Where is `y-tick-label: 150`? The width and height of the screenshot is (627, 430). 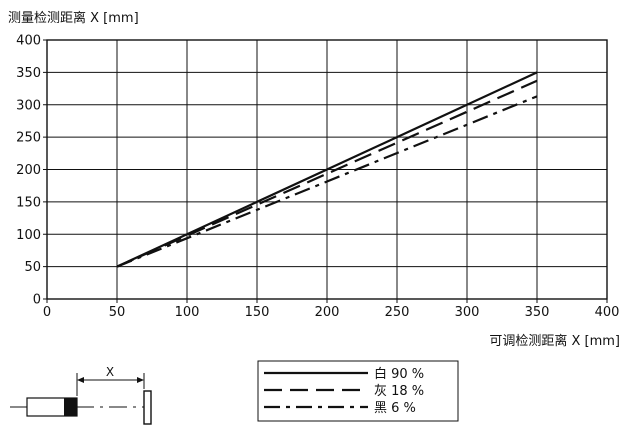
y-tick-label: 150 is located at coordinates (28, 202).